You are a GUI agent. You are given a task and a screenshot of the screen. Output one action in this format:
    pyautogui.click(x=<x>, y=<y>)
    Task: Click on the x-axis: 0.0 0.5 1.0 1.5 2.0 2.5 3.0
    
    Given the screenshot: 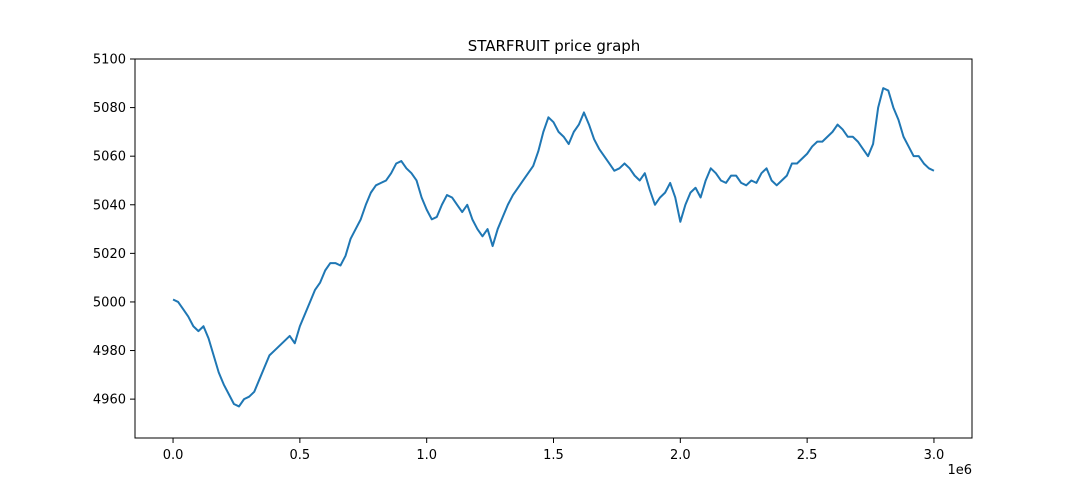 What is the action you would take?
    pyautogui.click(x=554, y=450)
    